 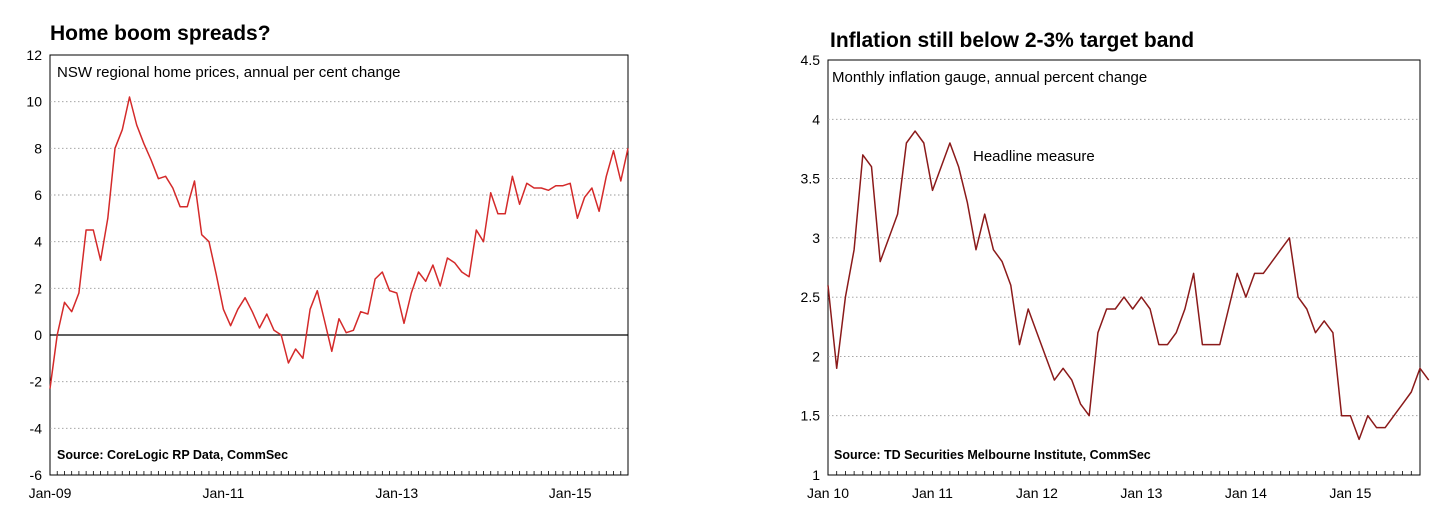 I want to click on x-tick-label: Jan 14, so click(x=1246, y=493).